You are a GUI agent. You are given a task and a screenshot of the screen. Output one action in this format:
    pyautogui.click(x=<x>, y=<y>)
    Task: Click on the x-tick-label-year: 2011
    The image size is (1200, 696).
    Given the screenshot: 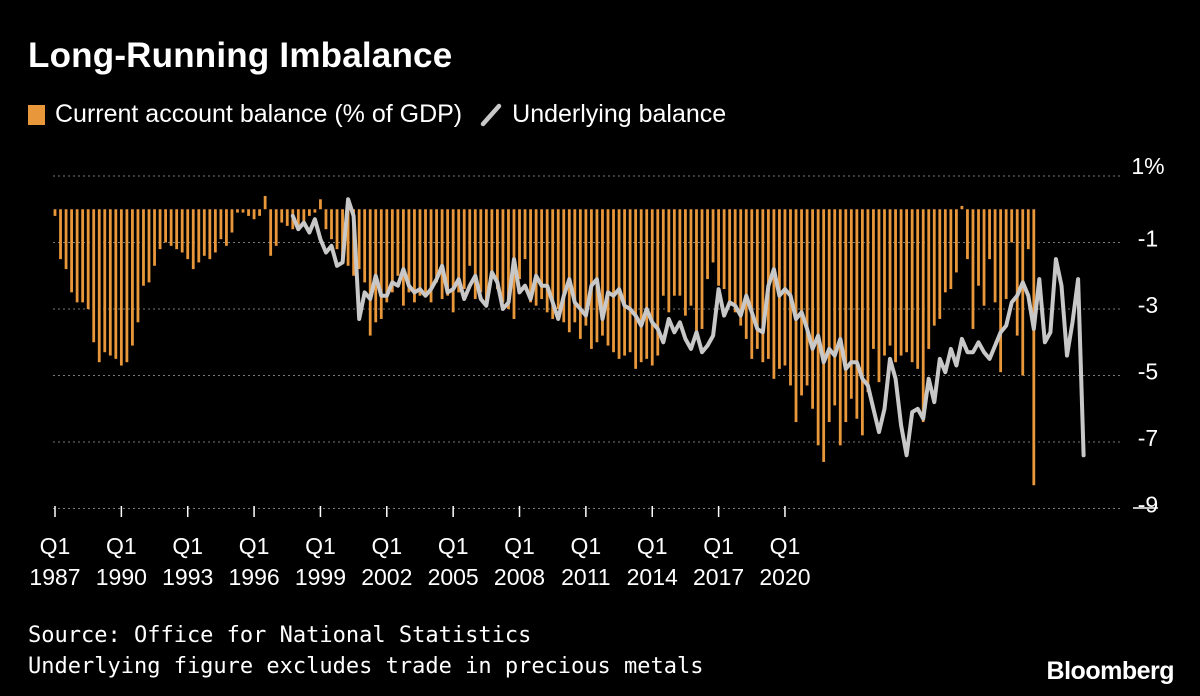 What is the action you would take?
    pyautogui.click(x=585, y=577)
    